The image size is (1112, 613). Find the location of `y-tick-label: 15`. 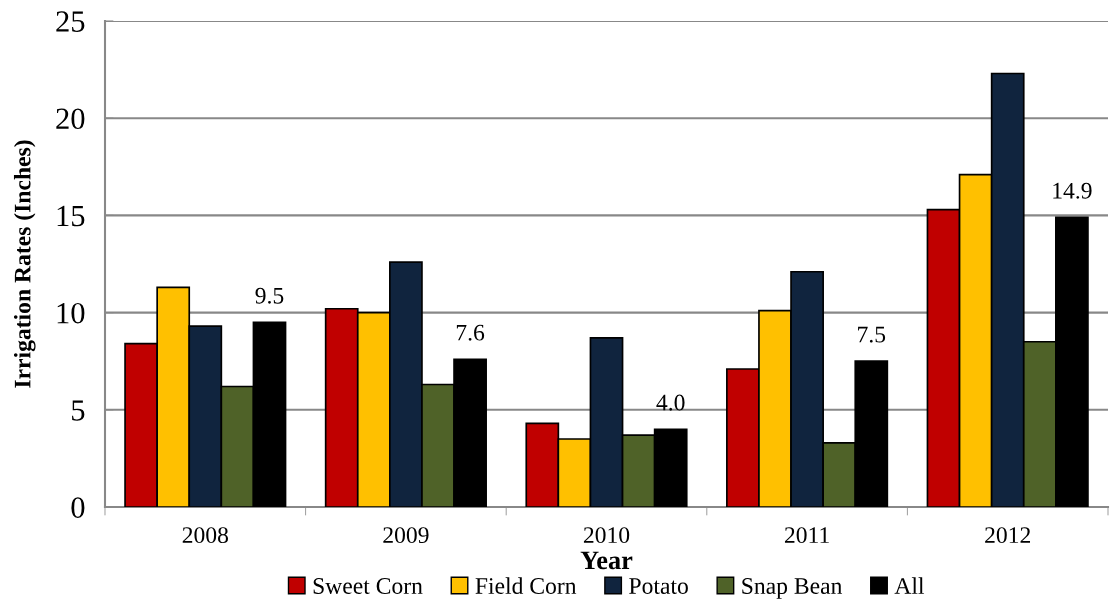

y-tick-label: 15 is located at coordinates (71, 216).